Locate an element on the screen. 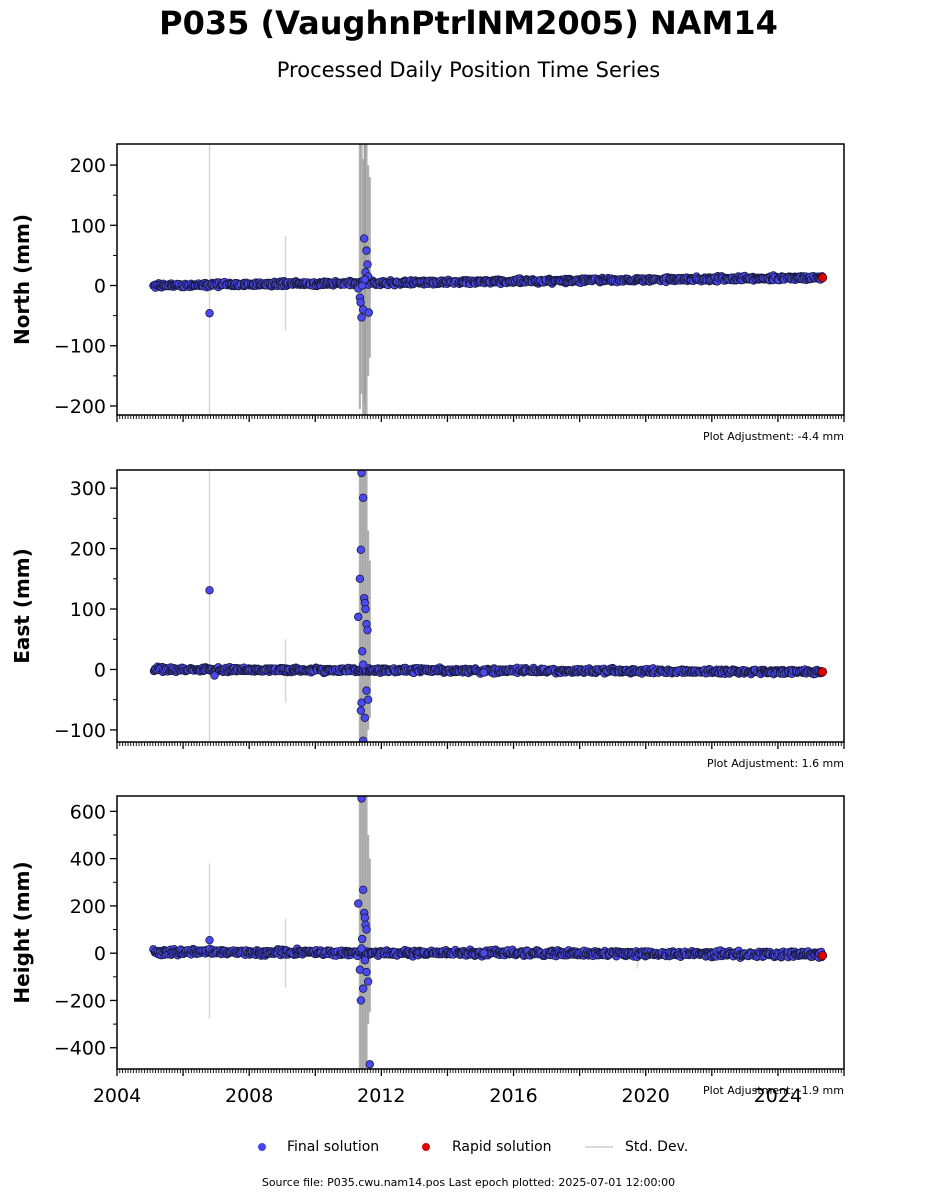 The width and height of the screenshot is (937, 1200). stddev-line-marker is located at coordinates (599, 1147).